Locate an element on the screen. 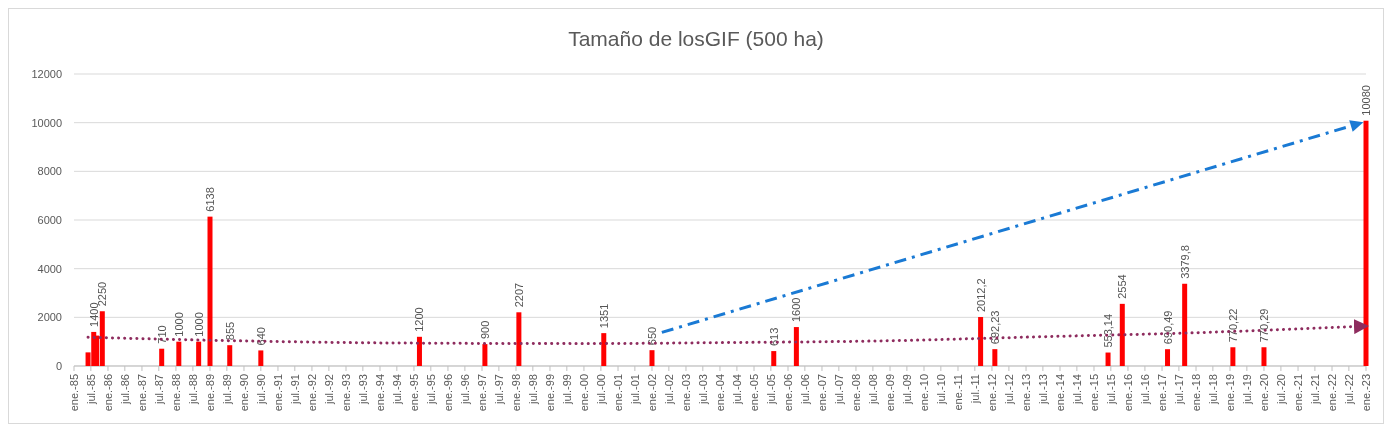 This screenshot has width=1392, height=432. x-tick-label: jul.-89 is located at coordinates (226, 389).